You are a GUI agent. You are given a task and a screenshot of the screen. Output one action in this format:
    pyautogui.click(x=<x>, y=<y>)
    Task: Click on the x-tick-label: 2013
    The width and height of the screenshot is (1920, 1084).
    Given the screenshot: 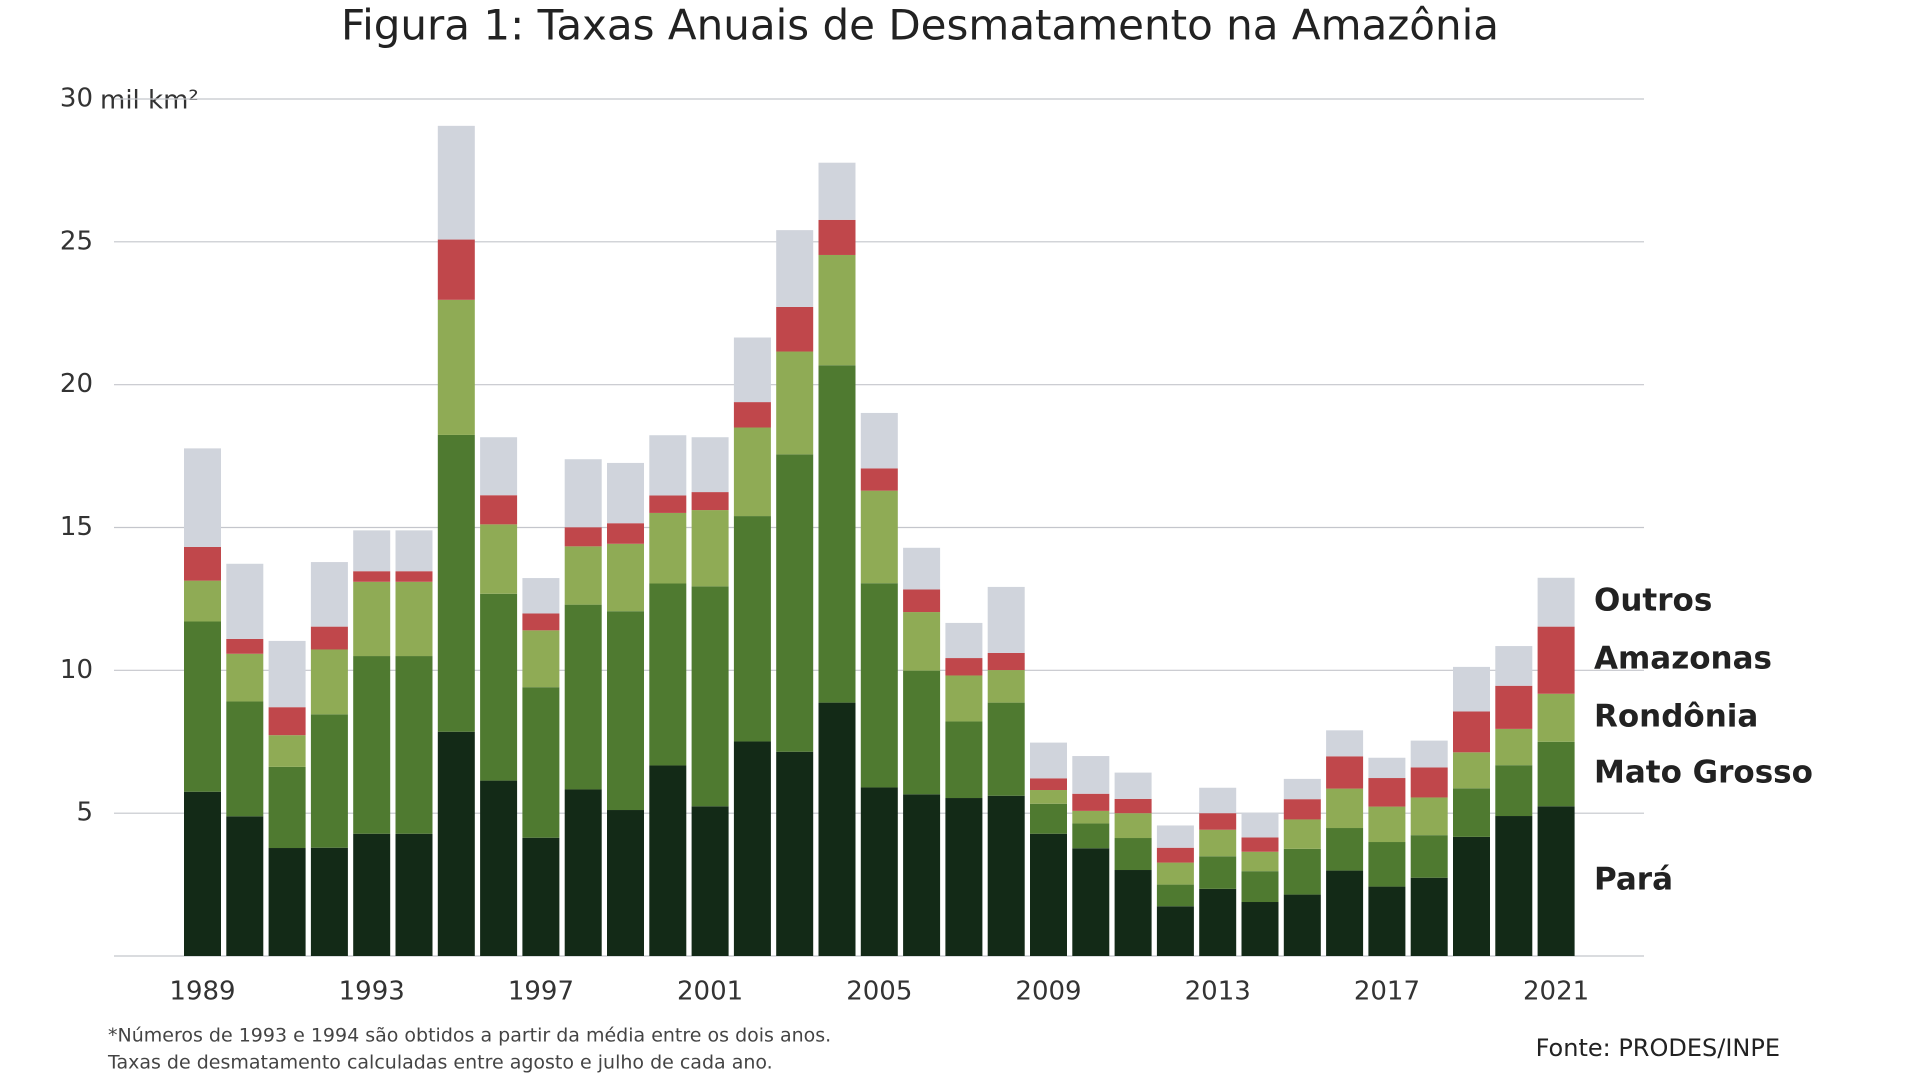 What is the action you would take?
    pyautogui.click(x=1218, y=992)
    